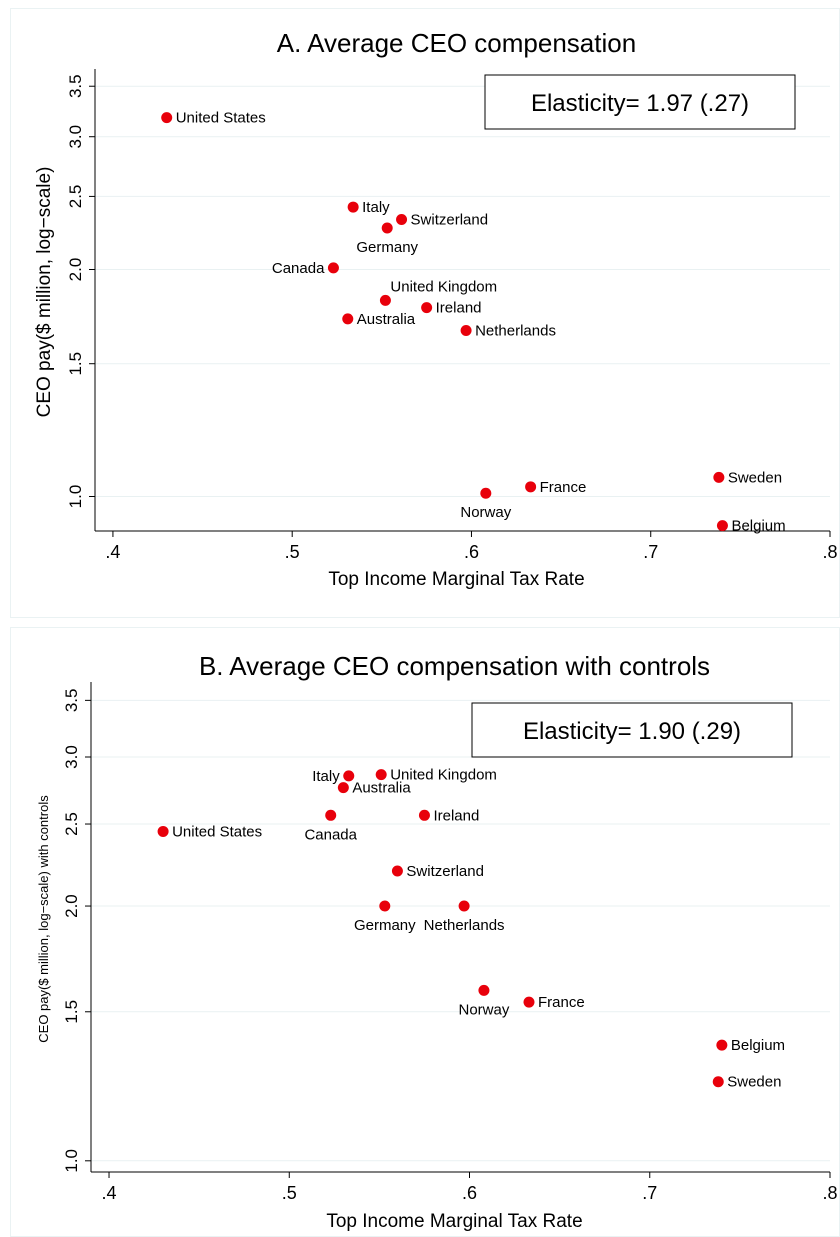 This screenshot has height=1237, width=840. I want to click on elasticity-annotation: Elasticity= 1.97 (.27), so click(640, 103).